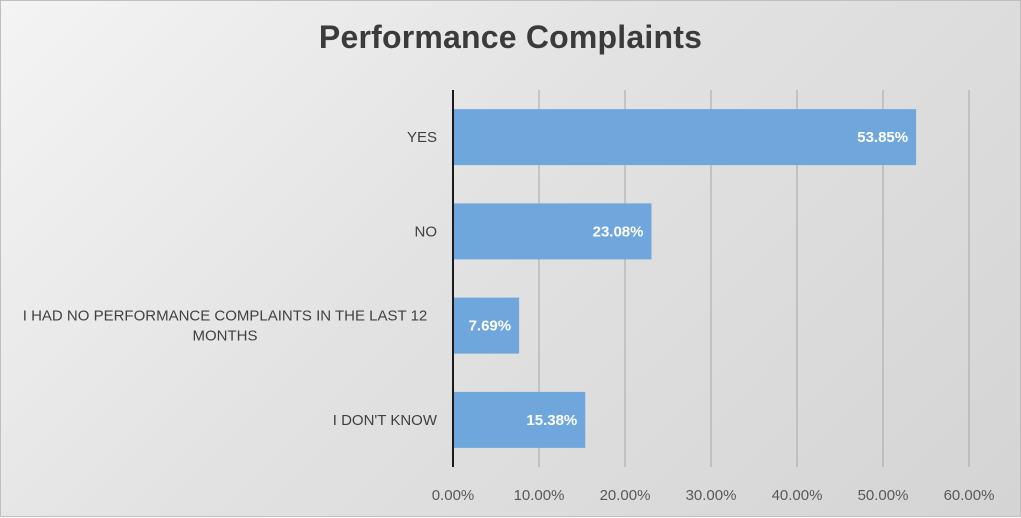  I want to click on data-label-0: 53.85%, so click(882, 137).